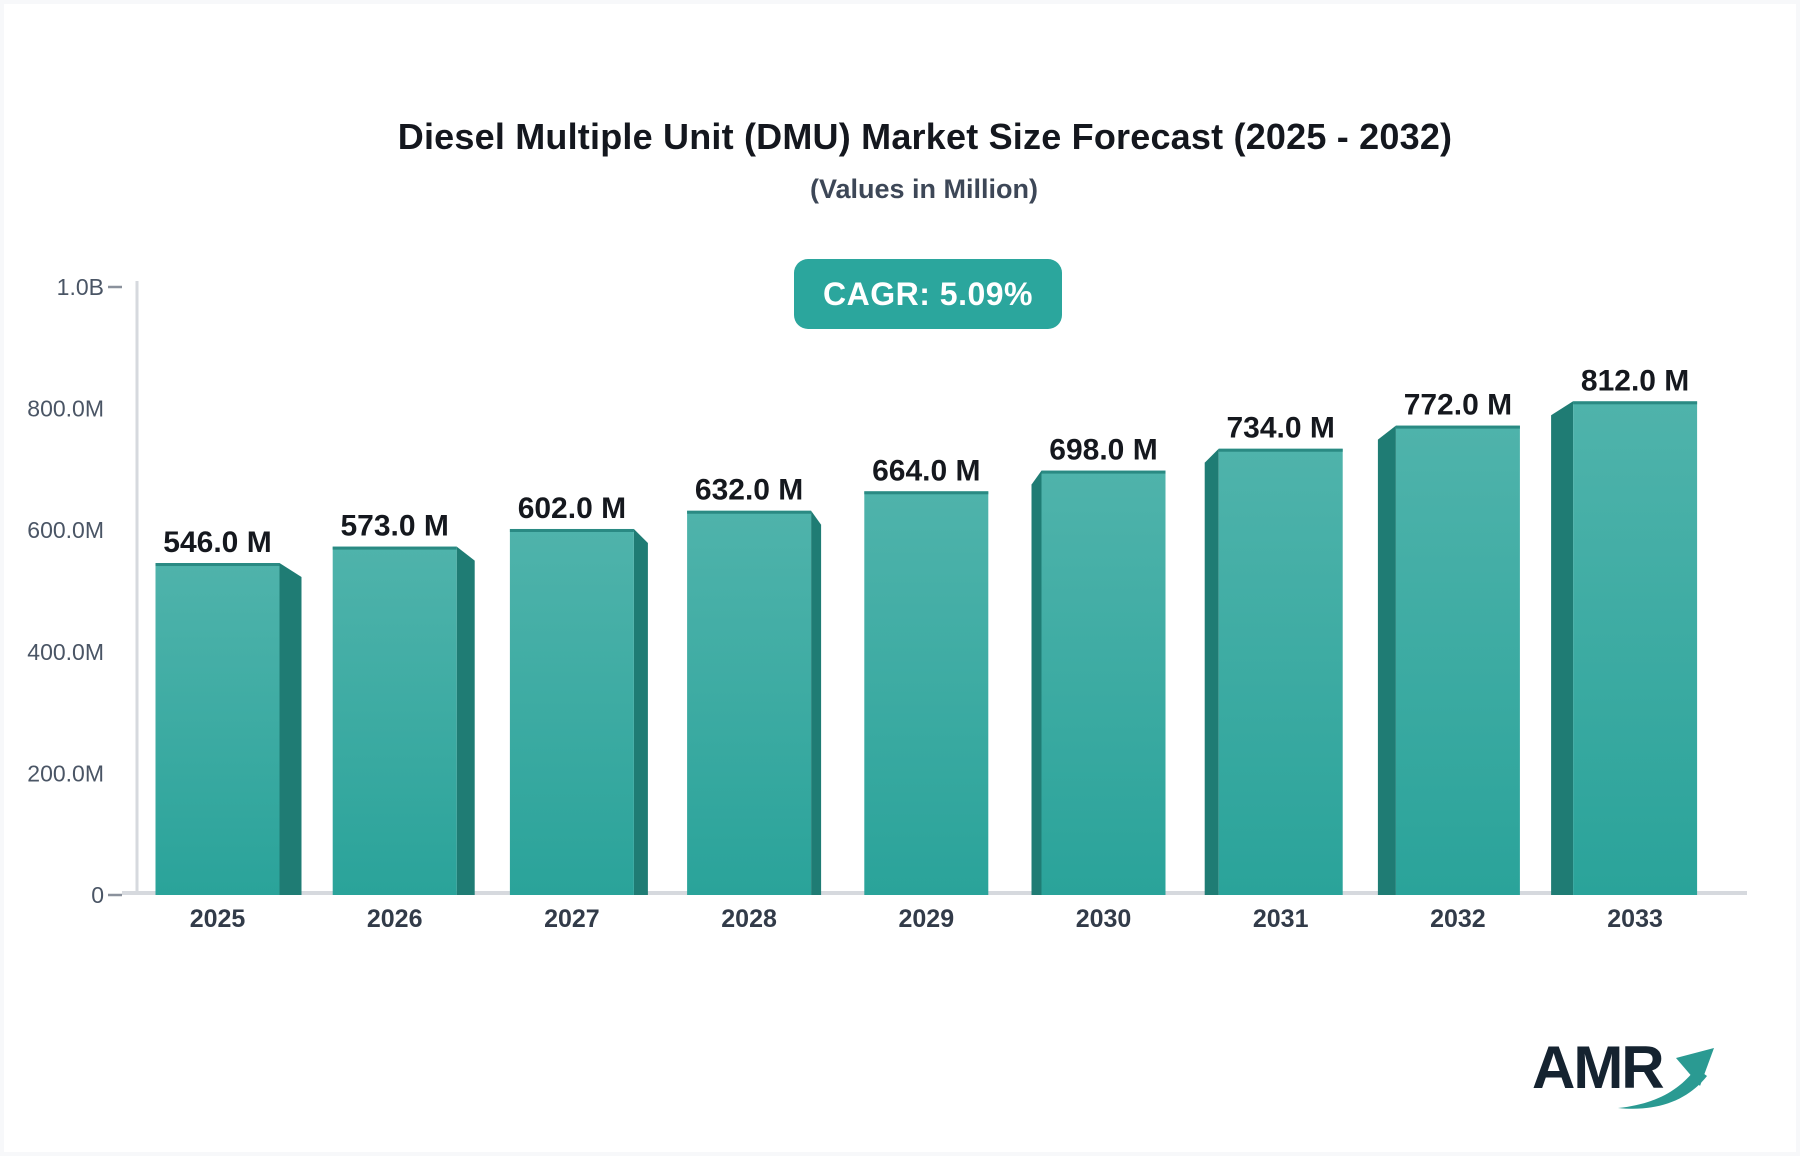 This screenshot has height=1156, width=1800. I want to click on bar-value-label: 632.0 M, so click(749, 490).